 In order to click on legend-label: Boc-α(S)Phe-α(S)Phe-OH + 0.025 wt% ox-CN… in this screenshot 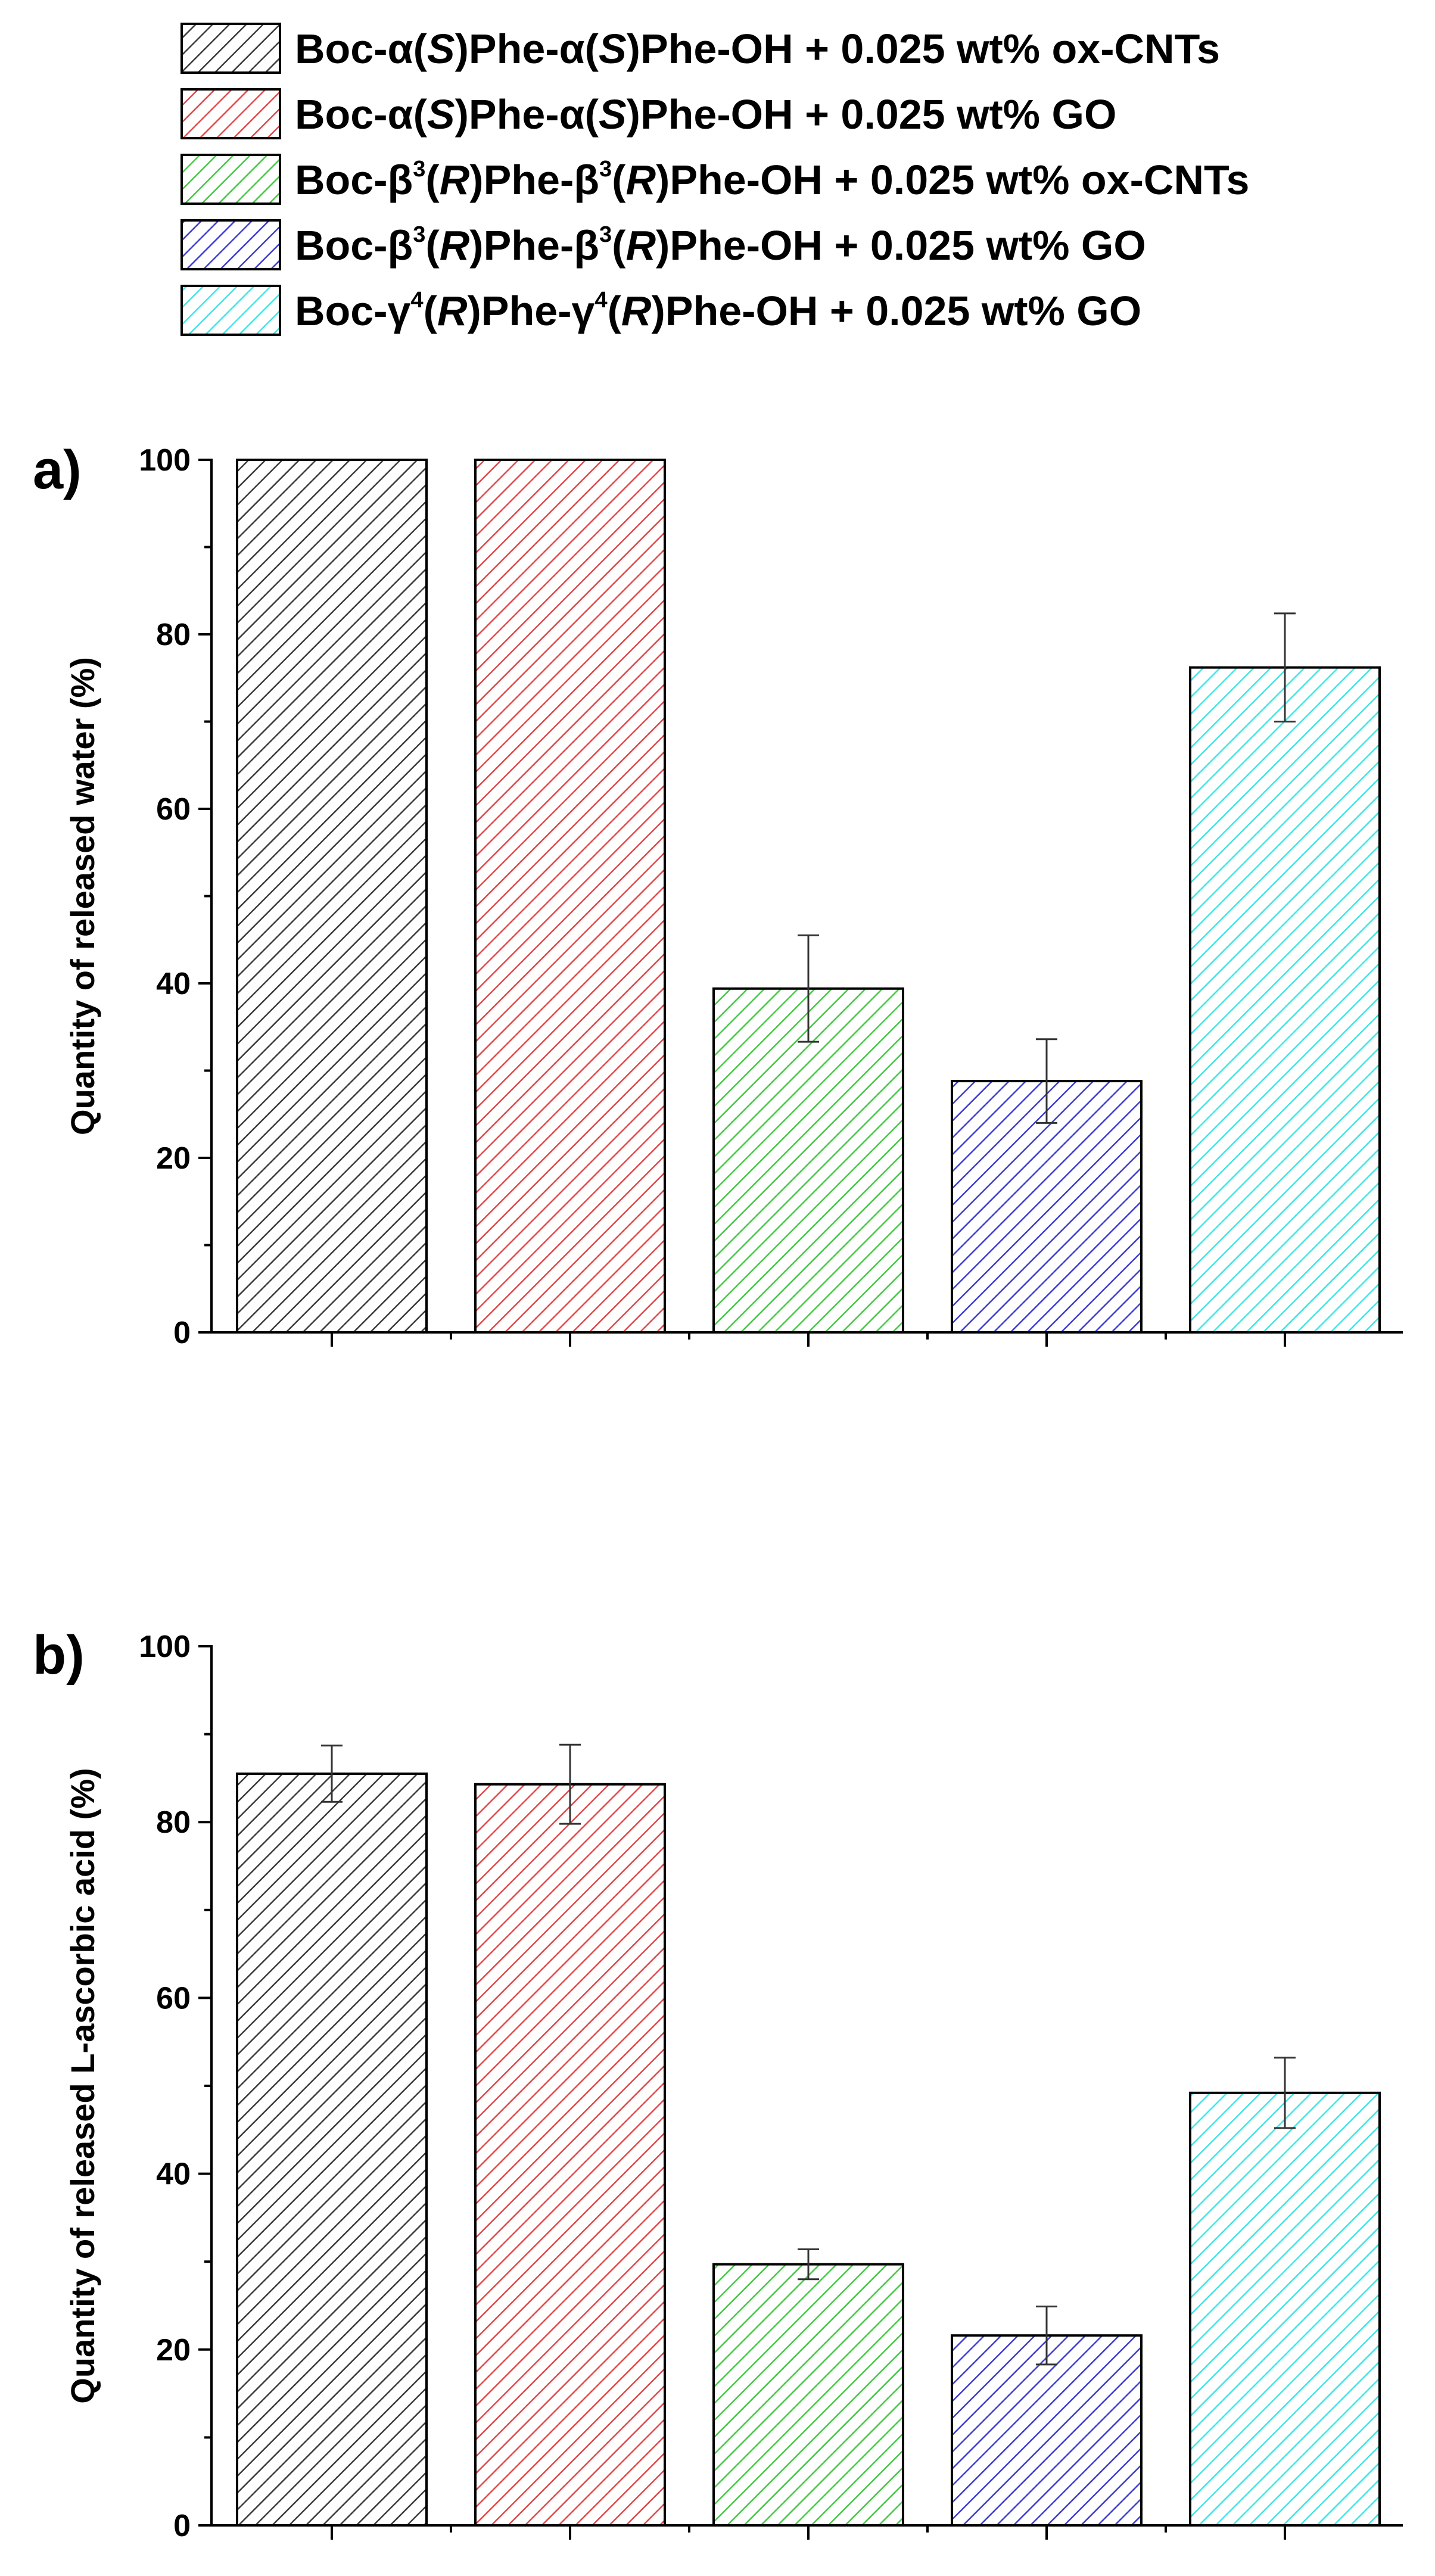, I will do `click(757, 49)`.